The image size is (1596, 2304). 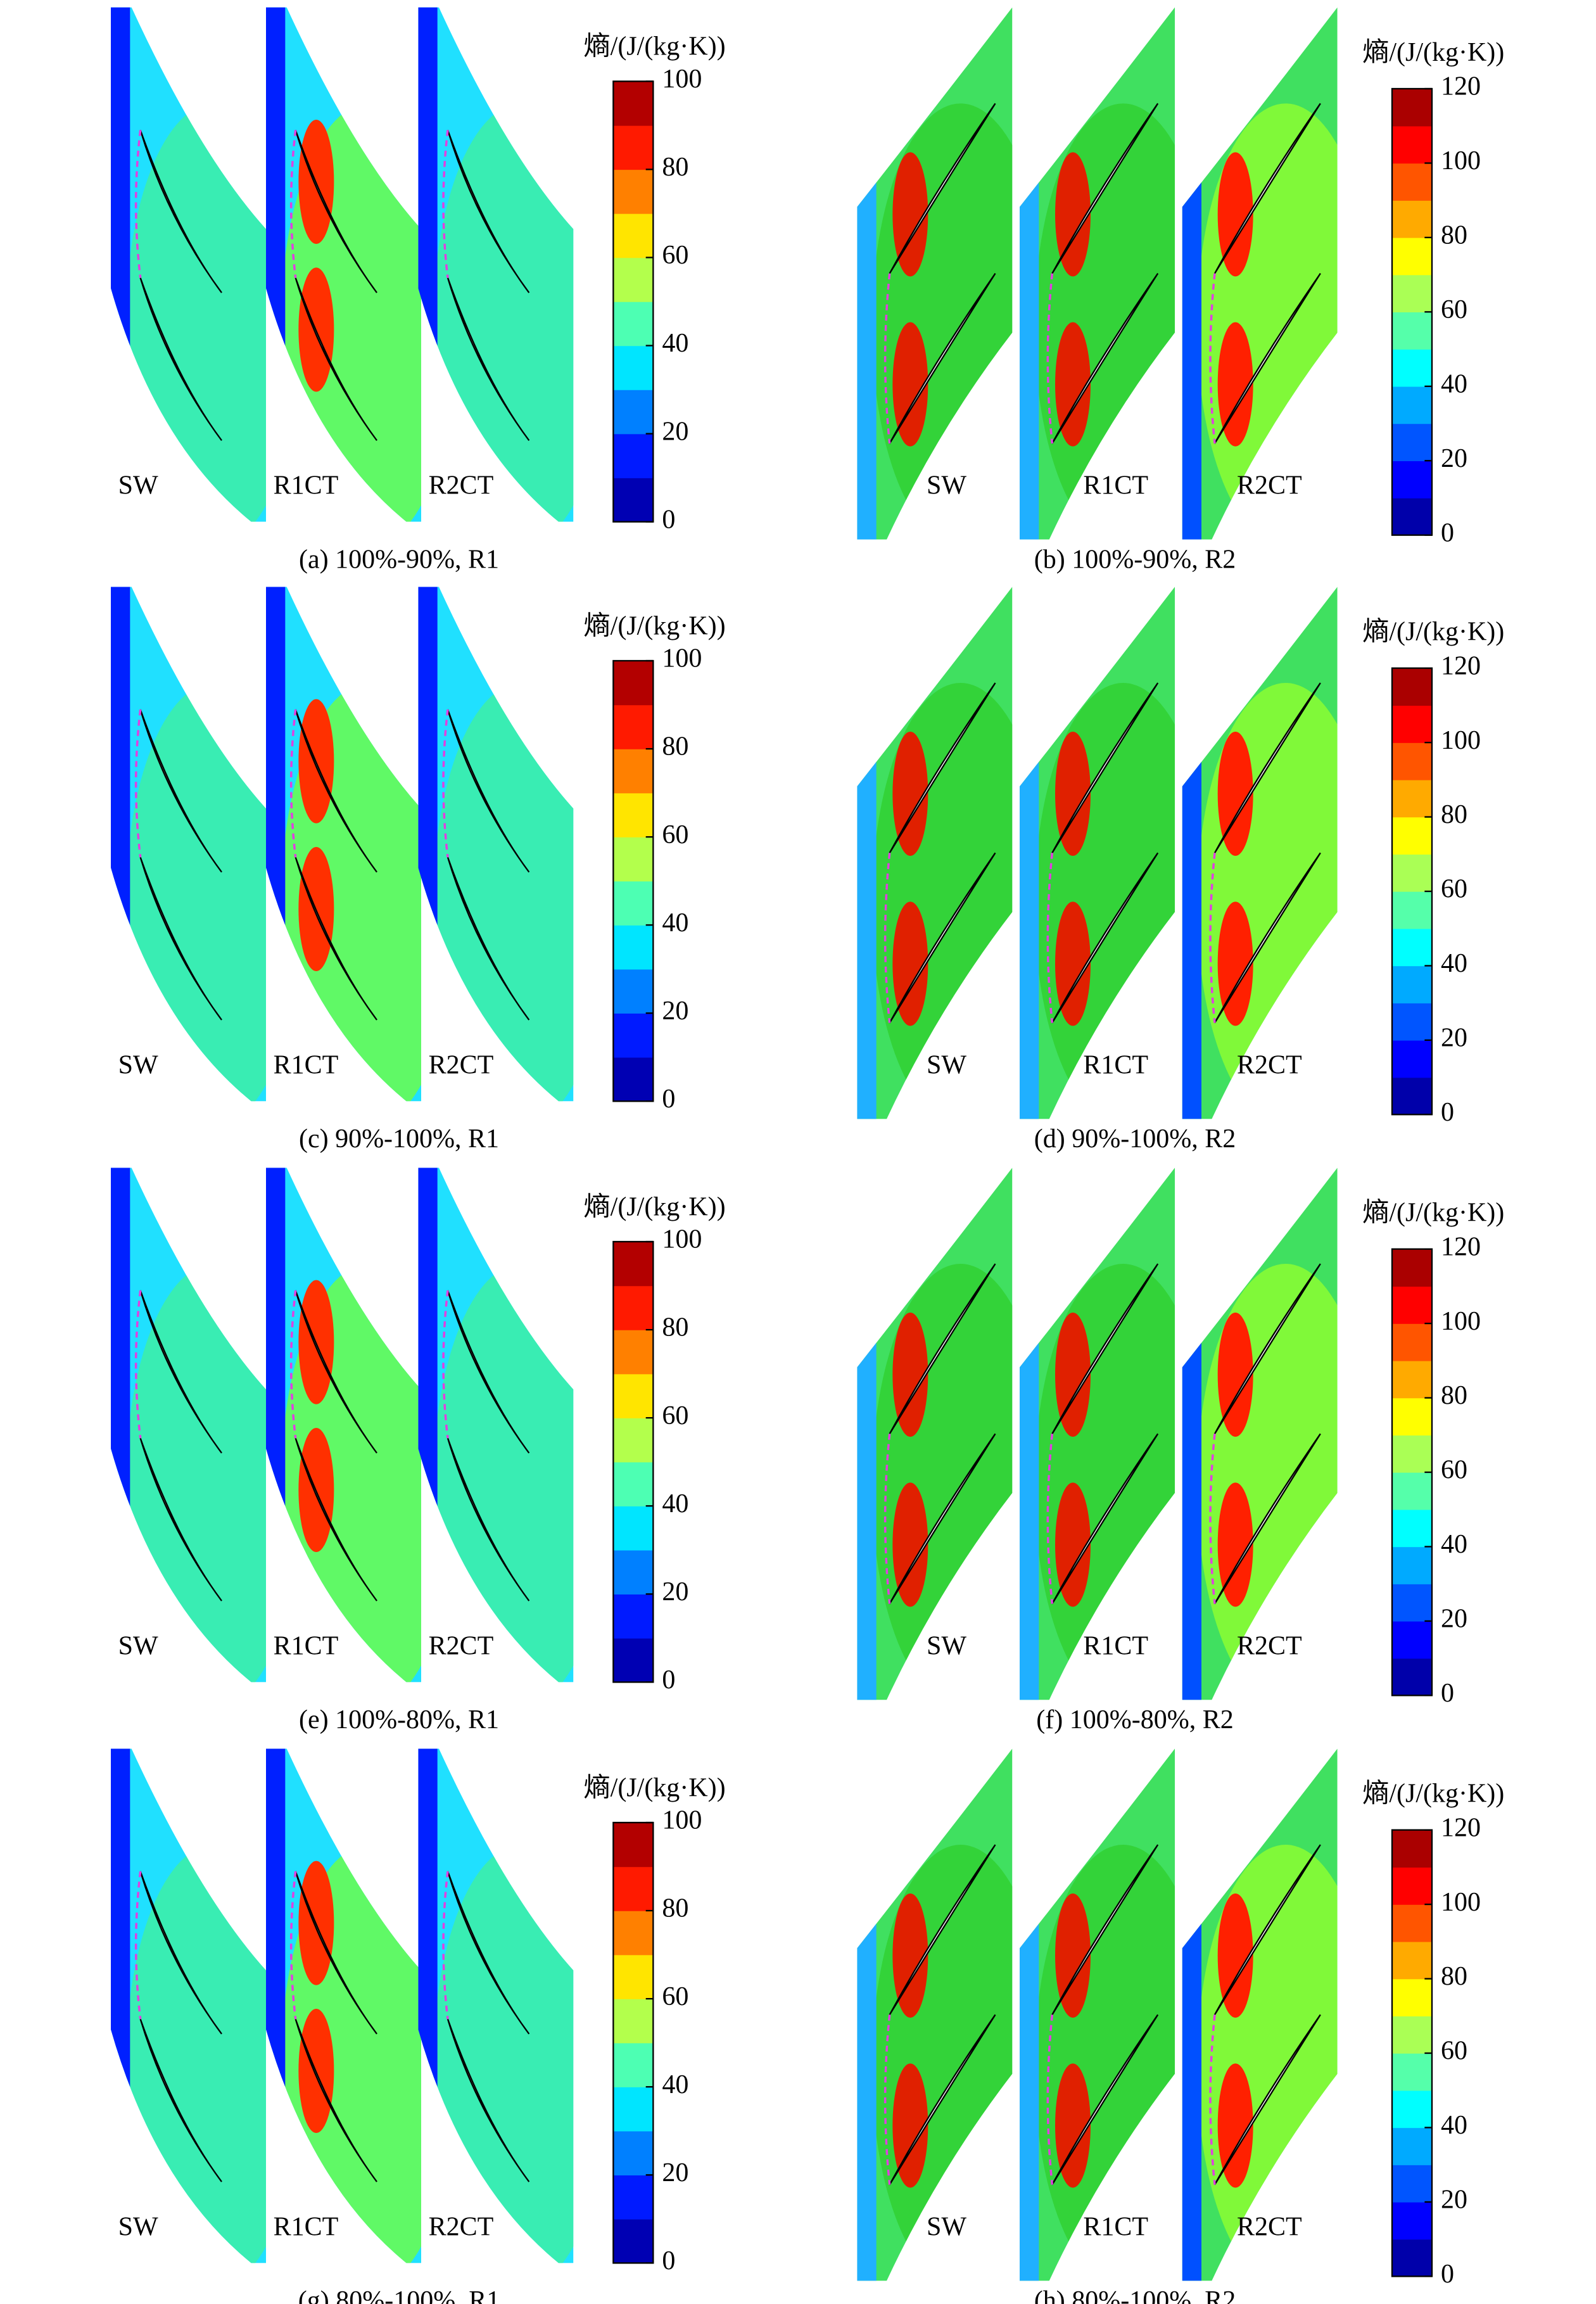 What do you see at coordinates (1454, 235) in the screenshot?
I see `colorbar-tick-label: 80` at bounding box center [1454, 235].